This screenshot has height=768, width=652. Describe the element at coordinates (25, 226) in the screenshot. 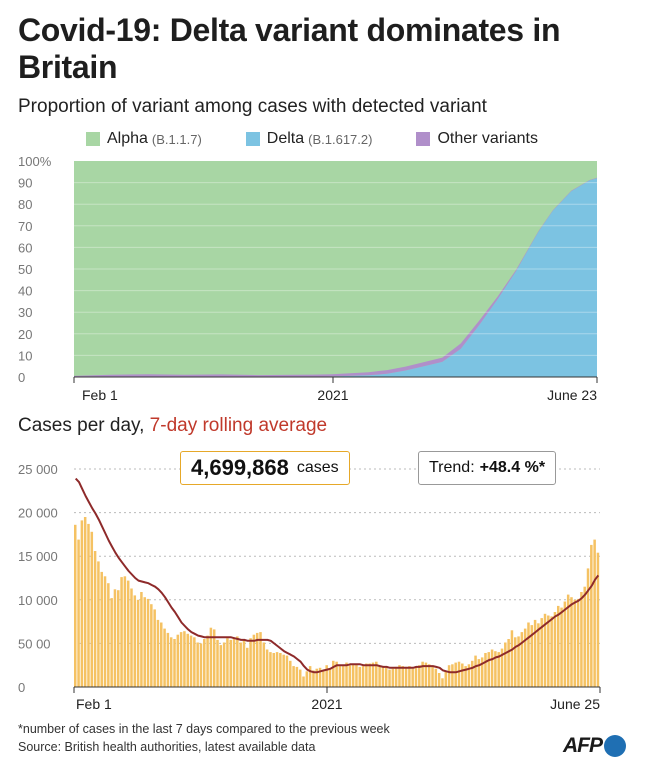

I see `area-y-tick-label: 70` at that location.